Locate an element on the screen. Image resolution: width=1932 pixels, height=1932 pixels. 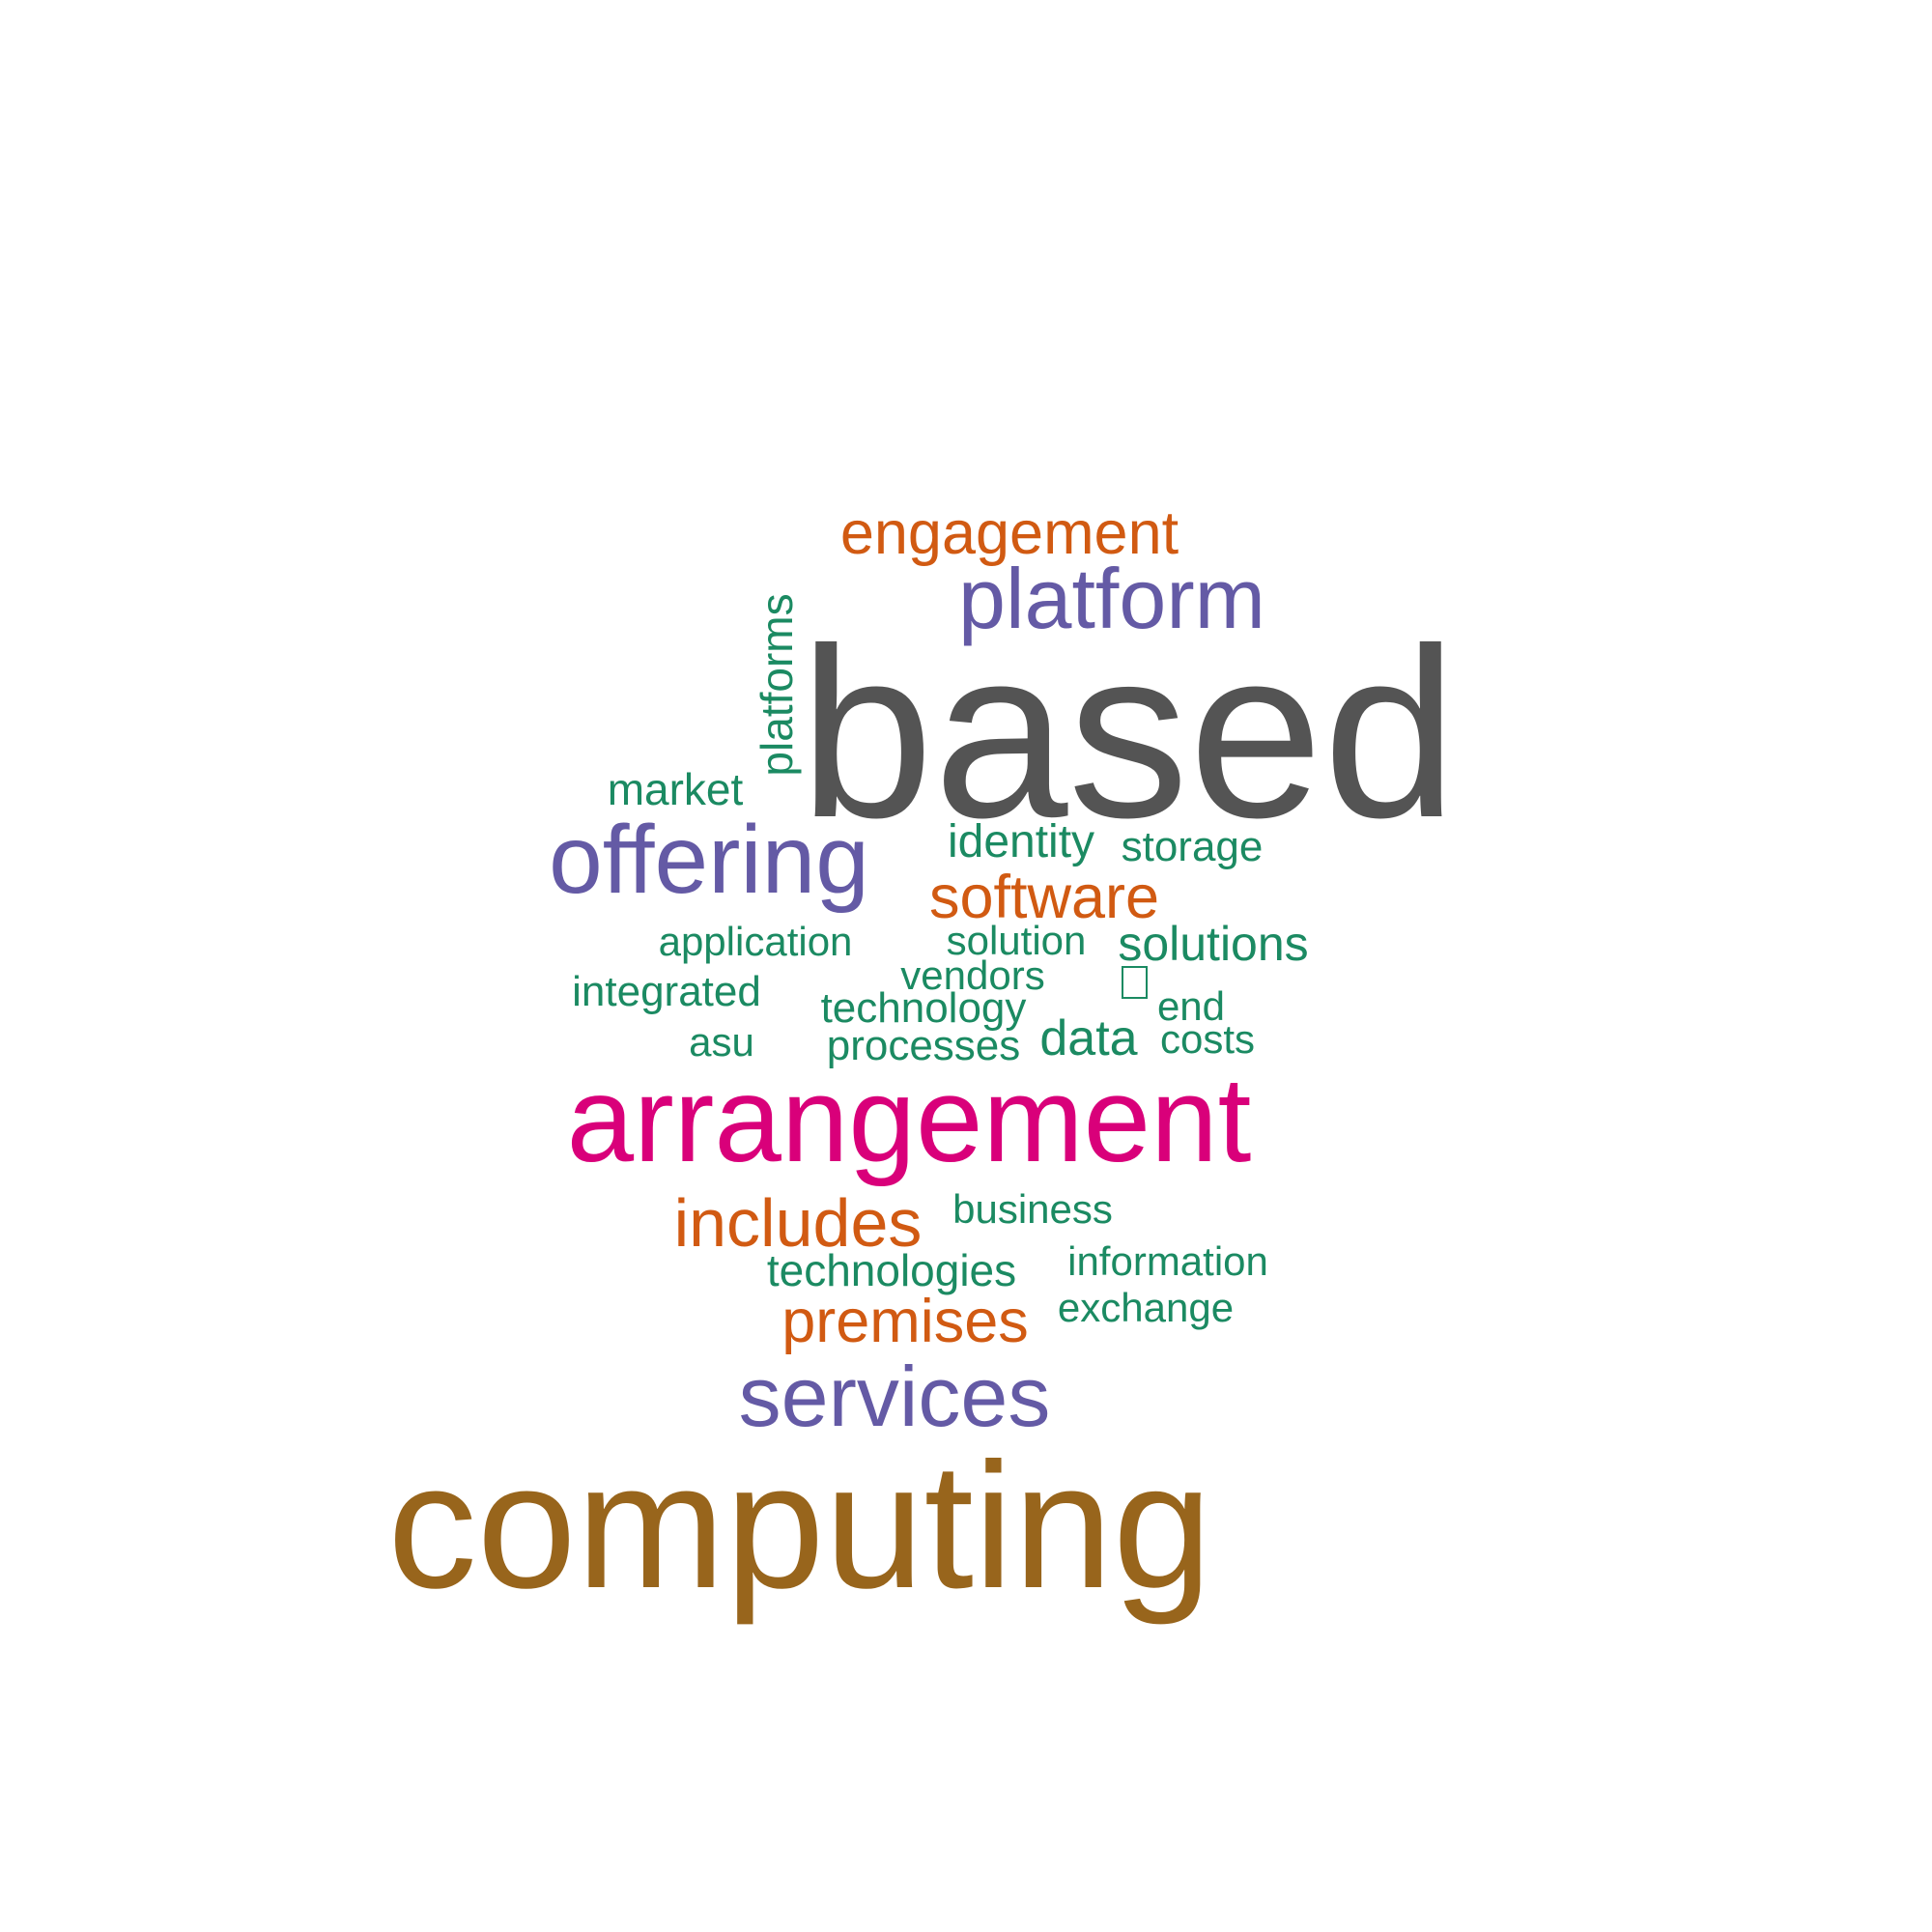
missing-glyph-box is located at coordinates (1135, 982).